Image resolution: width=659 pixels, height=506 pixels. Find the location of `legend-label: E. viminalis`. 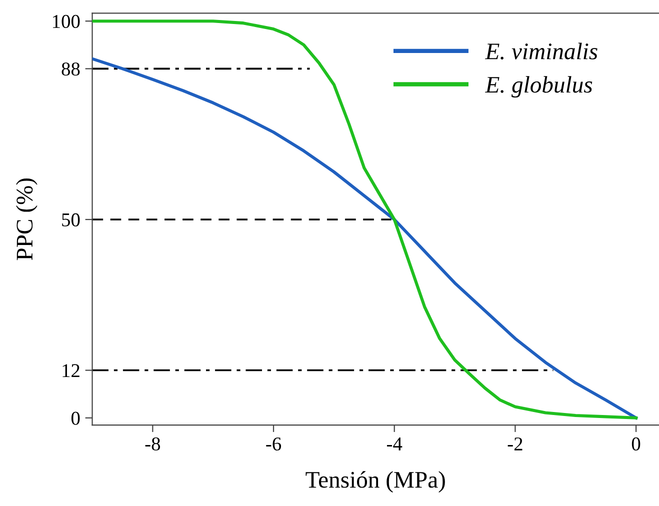

legend-label: E. viminalis is located at coordinates (541, 51).